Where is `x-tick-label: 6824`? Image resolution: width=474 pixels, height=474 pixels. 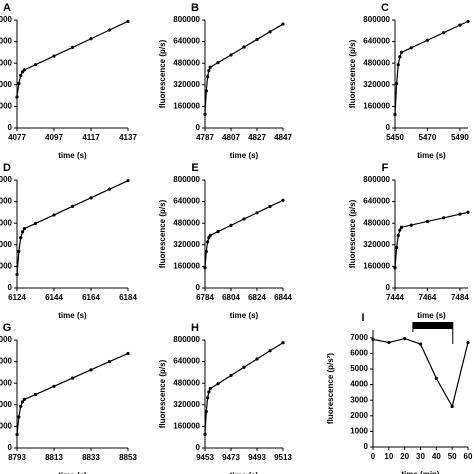
x-tick-label: 6824 is located at coordinates (257, 297).